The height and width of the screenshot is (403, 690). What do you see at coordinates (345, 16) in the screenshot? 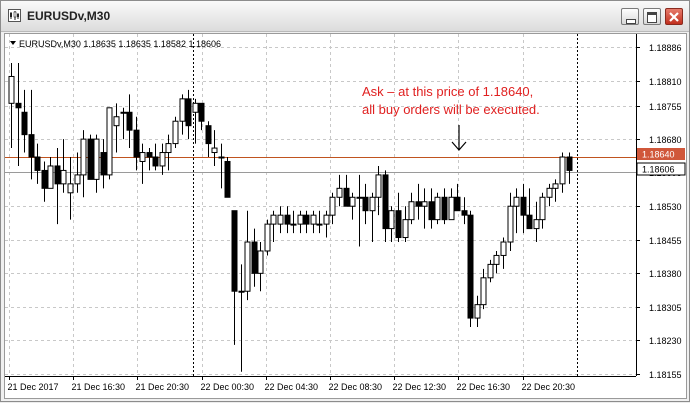
I see `title-bar: EURUSDv,M30` at bounding box center [345, 16].